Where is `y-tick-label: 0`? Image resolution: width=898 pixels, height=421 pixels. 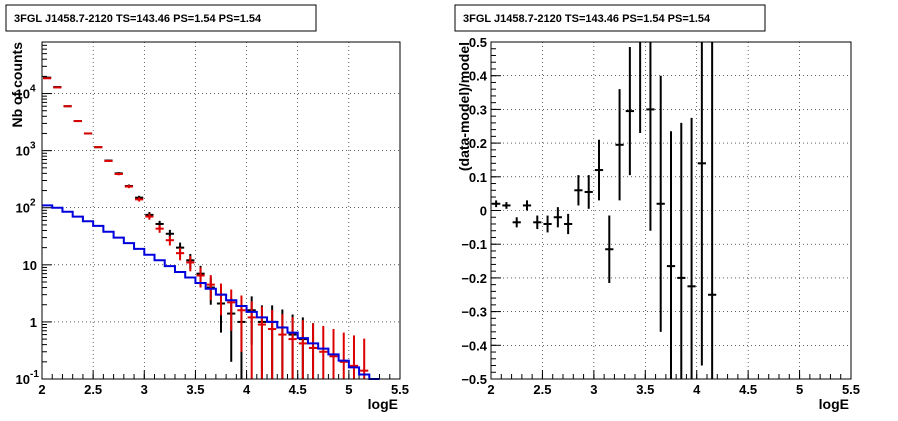 y-tick-label: 0 is located at coordinates (483, 211).